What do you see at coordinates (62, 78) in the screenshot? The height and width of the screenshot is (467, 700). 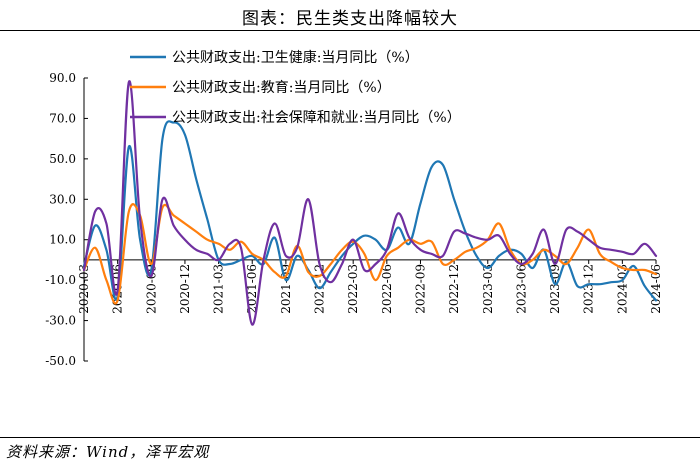 I see `y-tick-label: 90.0` at bounding box center [62, 78].